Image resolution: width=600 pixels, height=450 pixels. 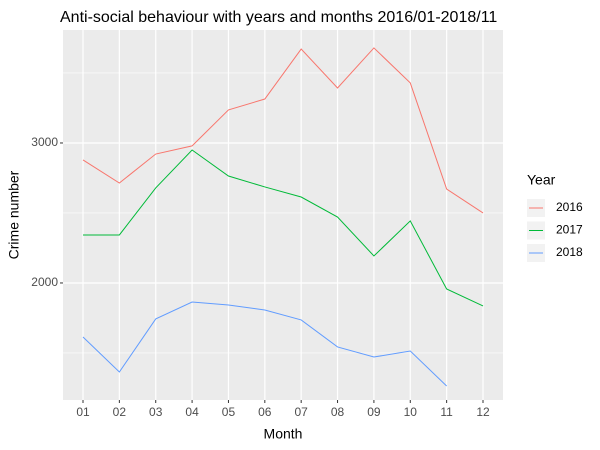 I want to click on y-tick-label: 3000, so click(x=44, y=142).